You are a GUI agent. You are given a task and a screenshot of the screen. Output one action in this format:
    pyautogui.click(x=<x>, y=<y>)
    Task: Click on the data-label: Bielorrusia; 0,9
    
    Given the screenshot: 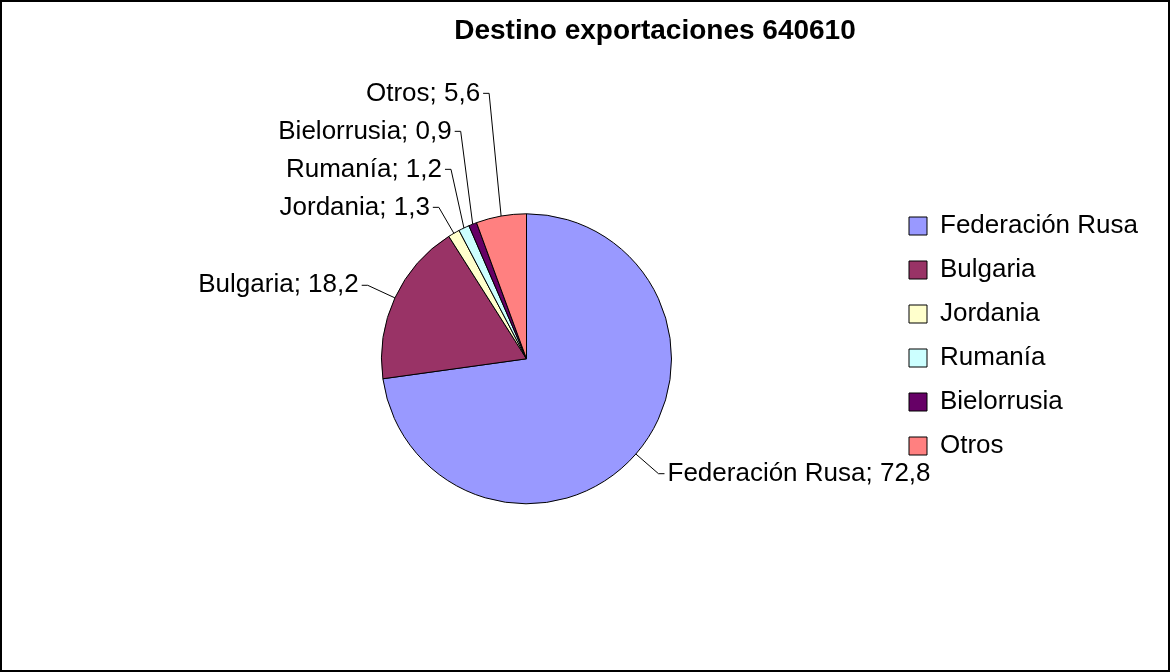 What is the action you would take?
    pyautogui.click(x=365, y=129)
    